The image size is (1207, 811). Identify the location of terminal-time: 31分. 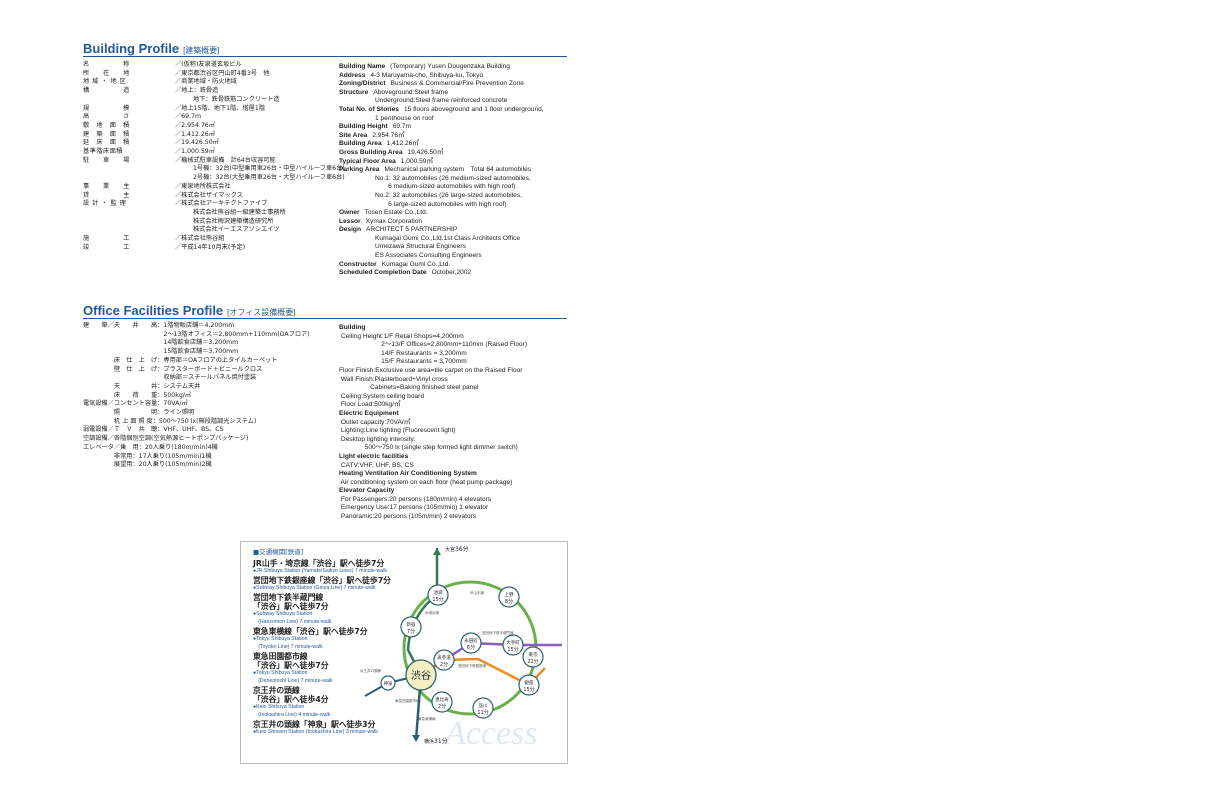
(441, 741).